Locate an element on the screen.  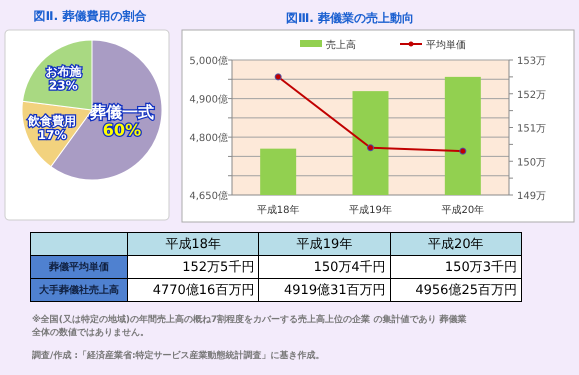
y2-tick-label: 152万 is located at coordinates (531, 95).